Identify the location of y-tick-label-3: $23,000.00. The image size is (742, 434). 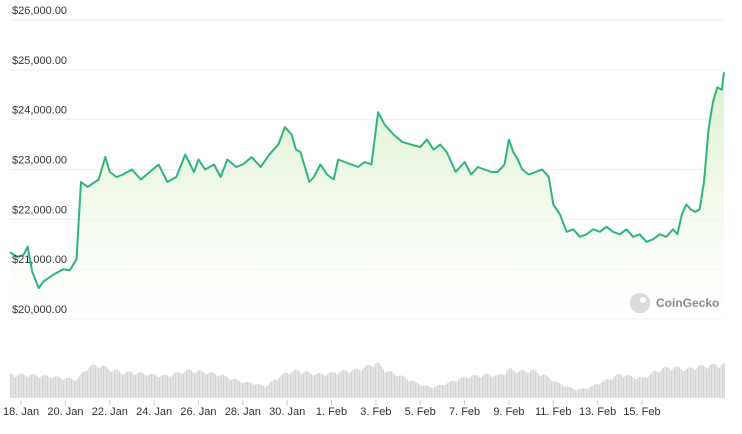
(39, 161).